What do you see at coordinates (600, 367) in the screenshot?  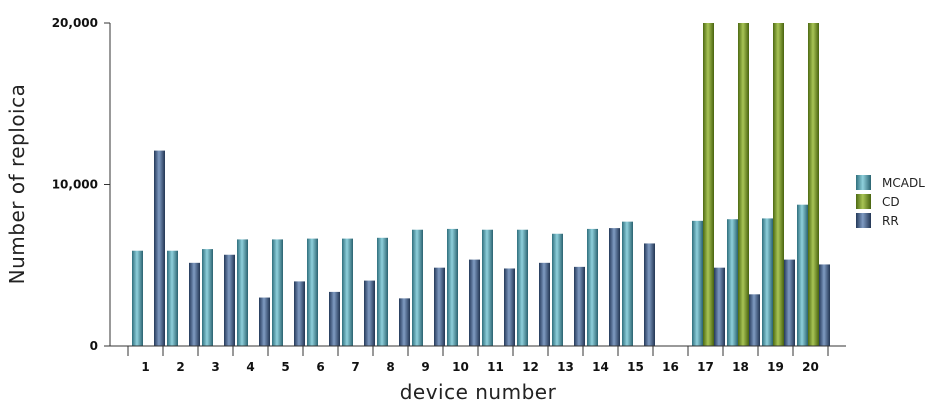 I see `x-tick-label: 14` at bounding box center [600, 367].